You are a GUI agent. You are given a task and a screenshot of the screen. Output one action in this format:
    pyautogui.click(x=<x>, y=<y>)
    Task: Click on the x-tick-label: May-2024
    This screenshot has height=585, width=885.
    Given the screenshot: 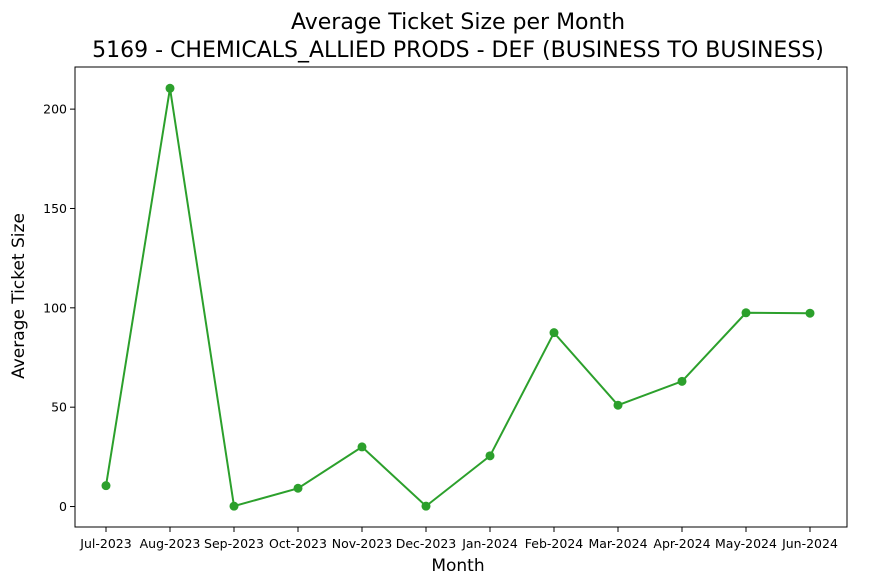 What is the action you would take?
    pyautogui.click(x=746, y=543)
    